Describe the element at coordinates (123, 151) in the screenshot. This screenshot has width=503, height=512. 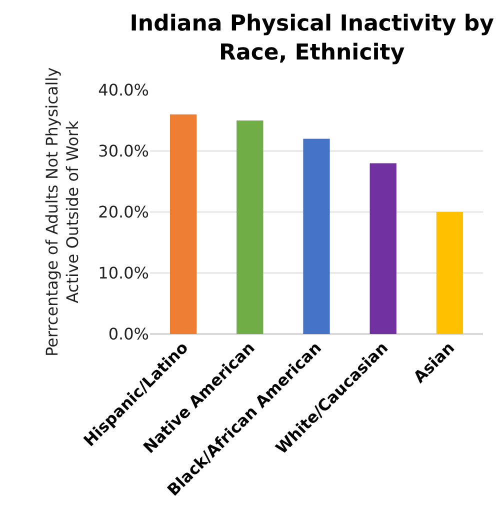
I see `y-tick-label: 30.0%` at that location.